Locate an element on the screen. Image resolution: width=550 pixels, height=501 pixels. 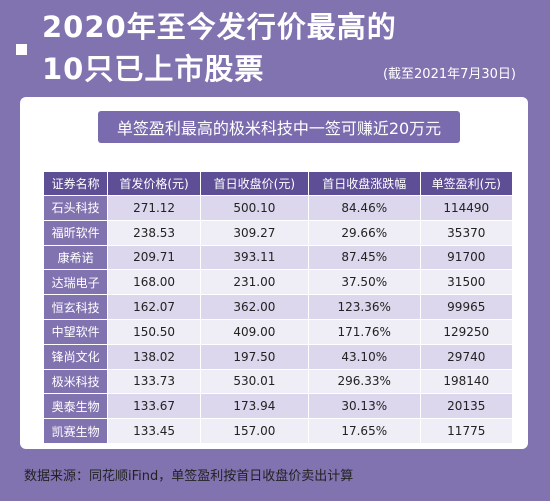
cell-issue-price: 138.02 is located at coordinates (154, 356).